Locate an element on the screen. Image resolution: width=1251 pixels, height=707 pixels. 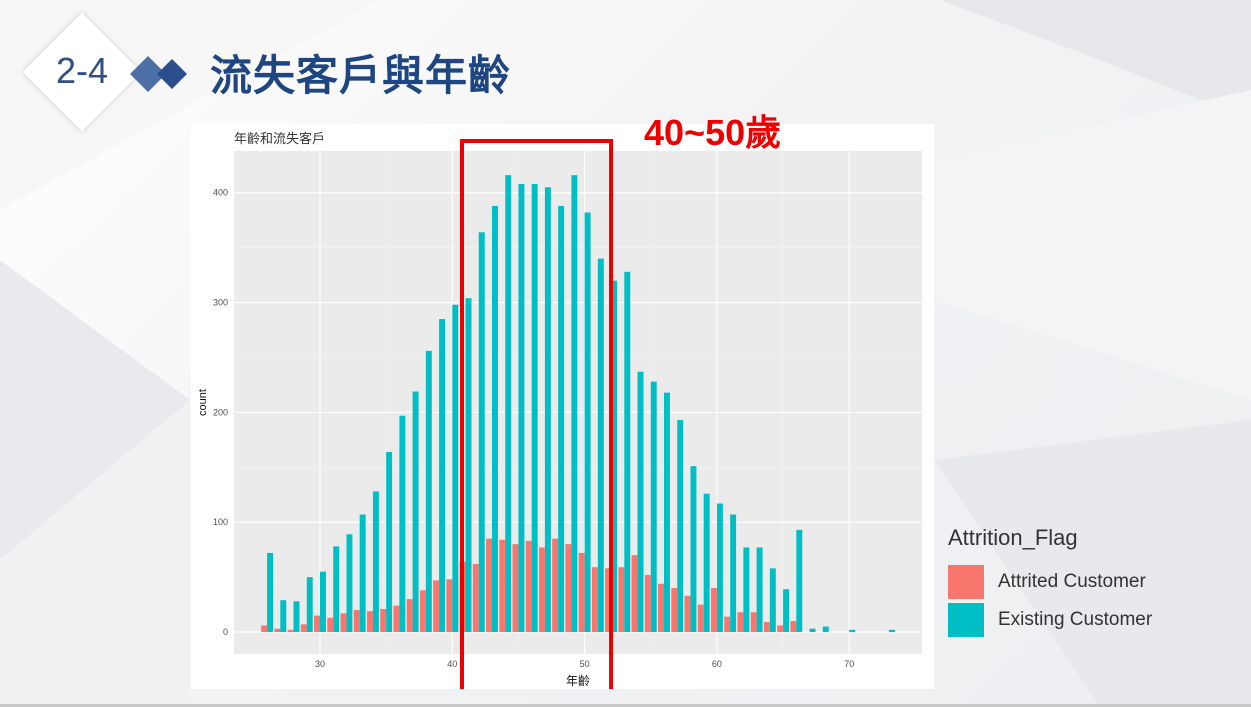
chart-title: 年齡和流失客戶 is located at coordinates (279, 139).